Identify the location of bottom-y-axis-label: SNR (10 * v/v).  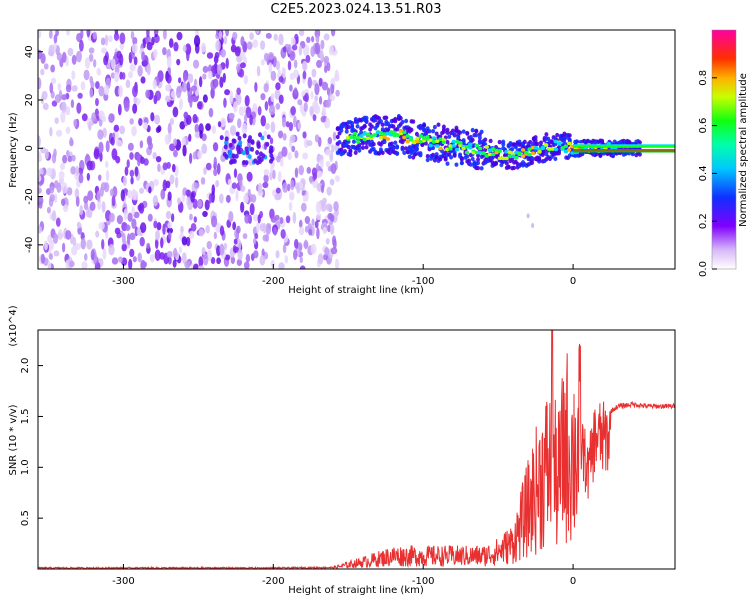
(13, 439).